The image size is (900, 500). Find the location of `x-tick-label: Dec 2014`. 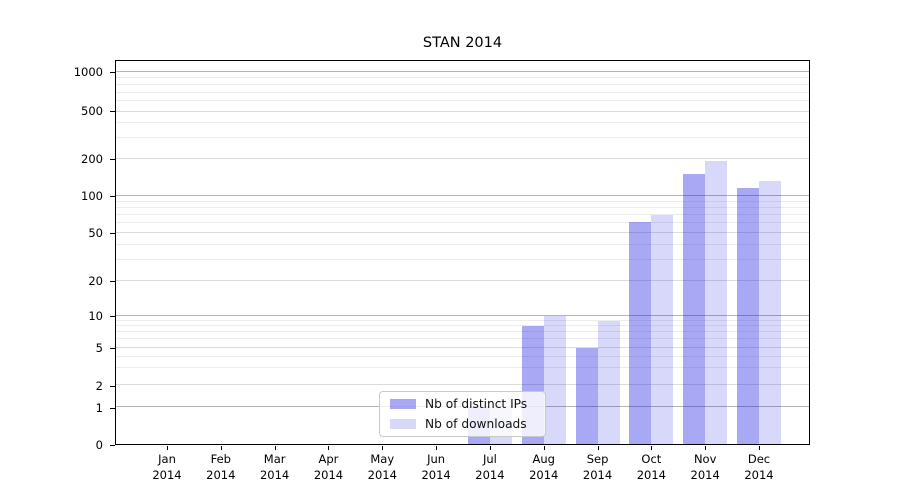

x-tick-label: Dec 2014 is located at coordinates (759, 467).